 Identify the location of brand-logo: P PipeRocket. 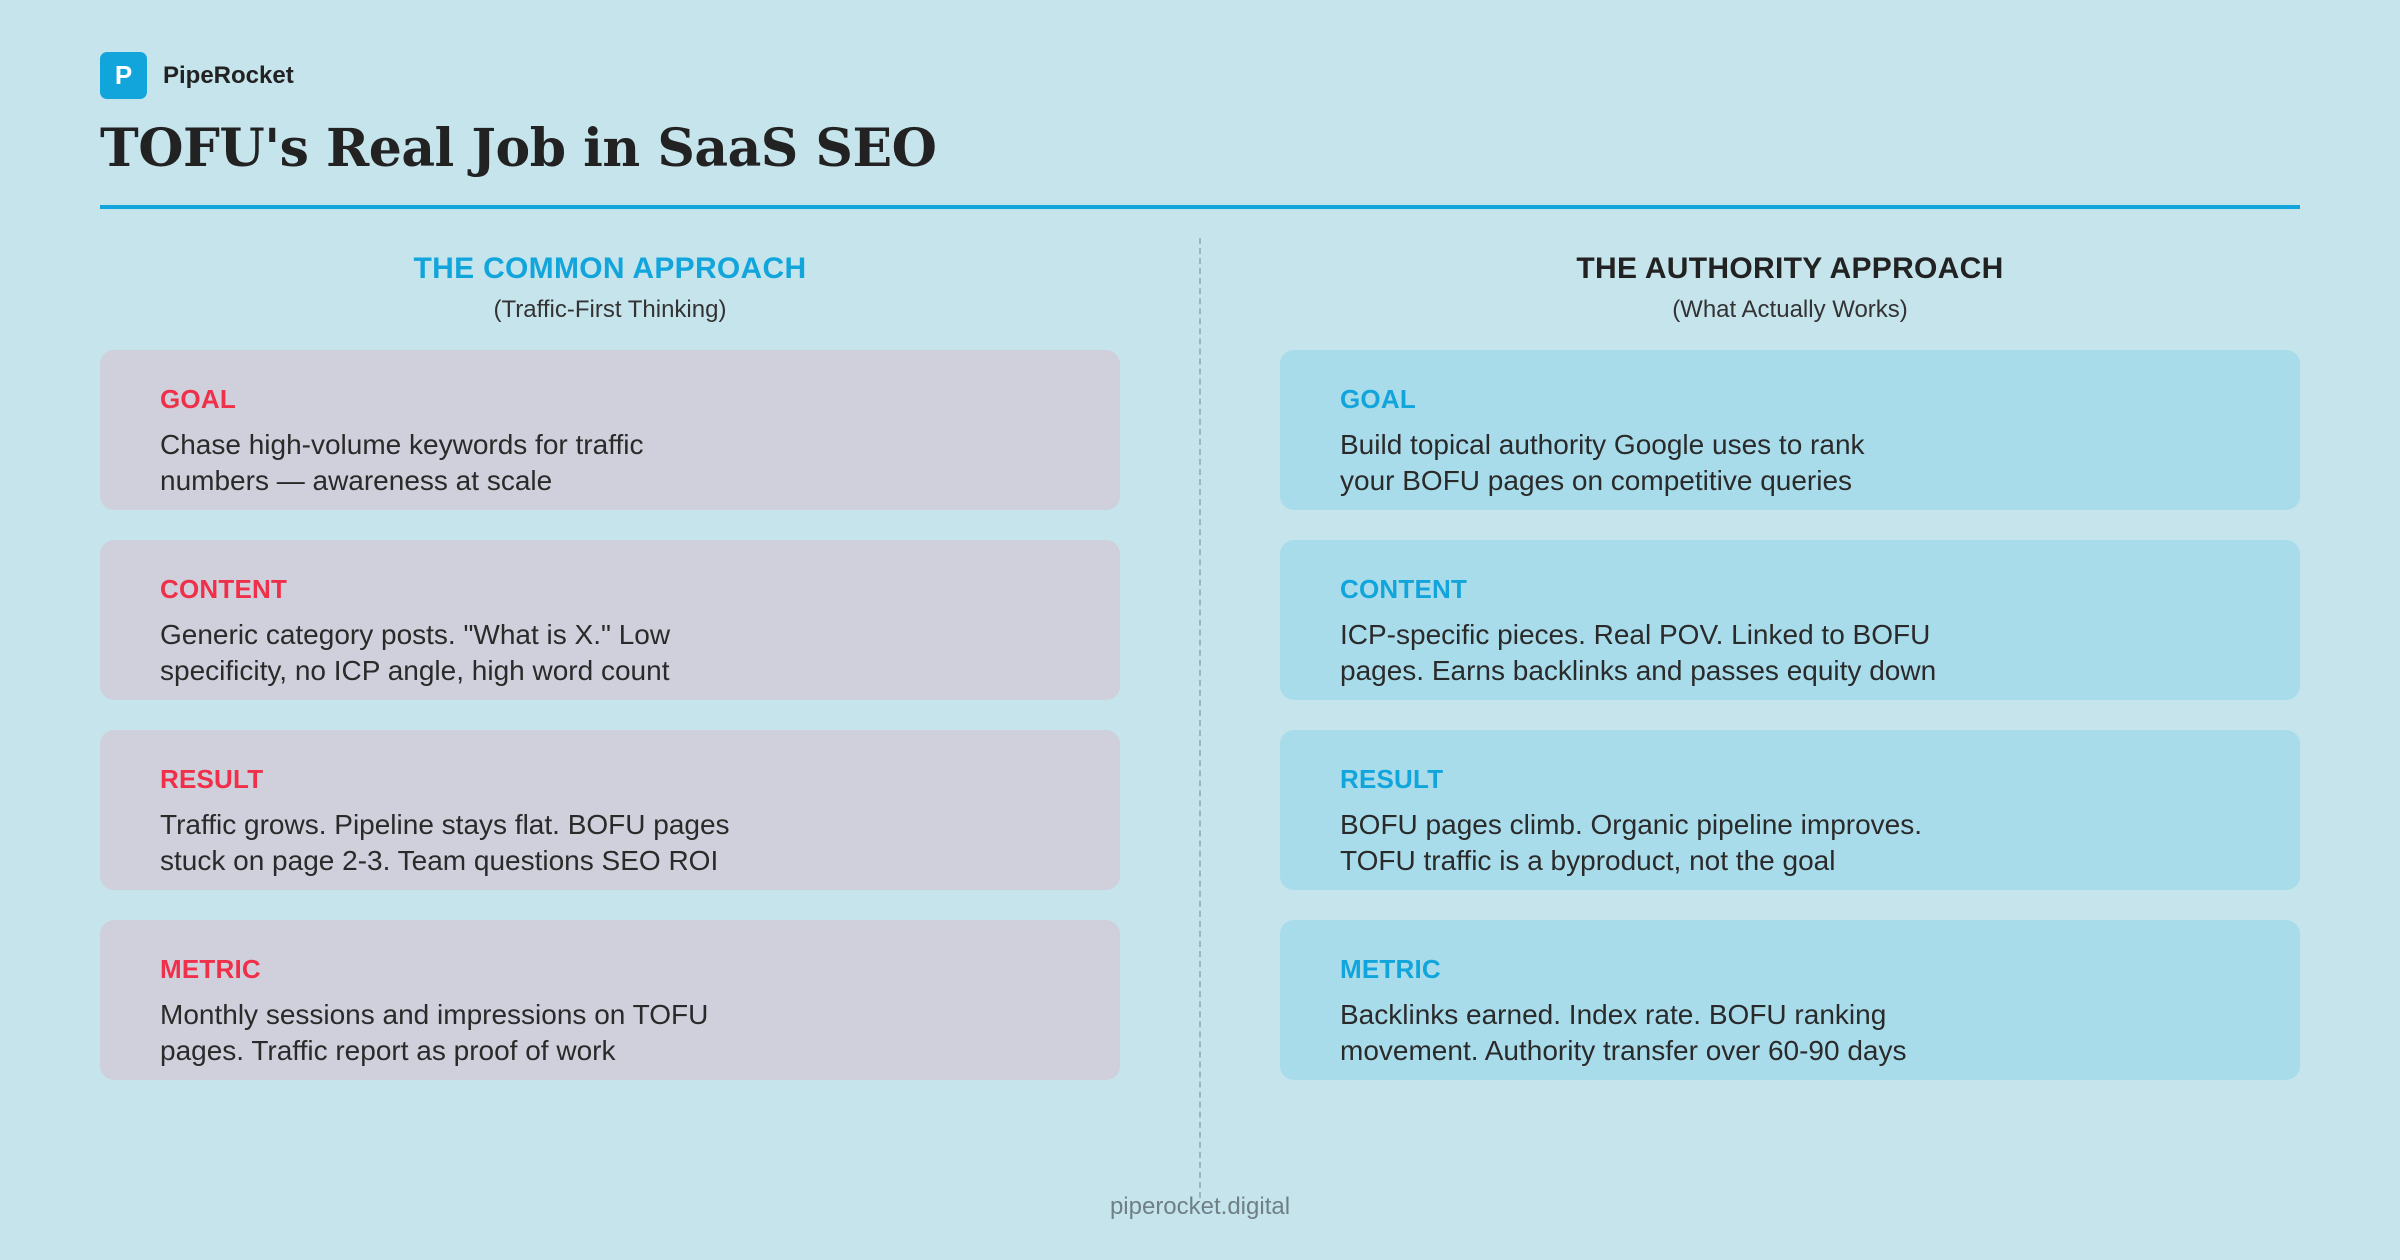
(197, 75).